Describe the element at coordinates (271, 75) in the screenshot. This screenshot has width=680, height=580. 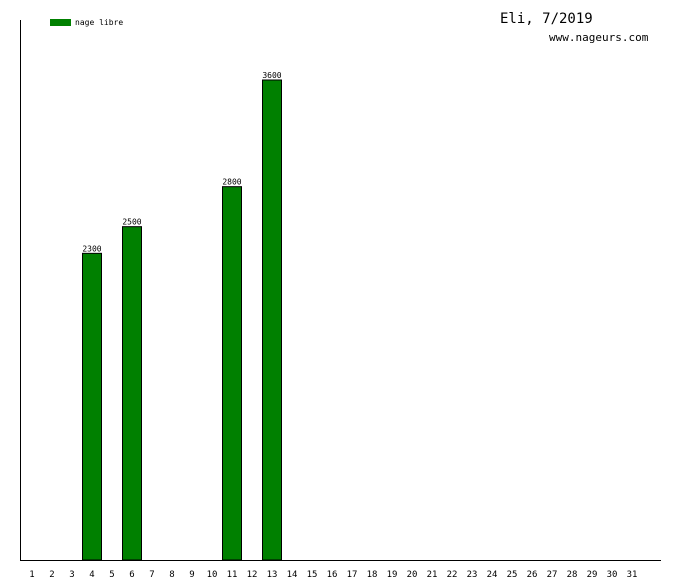
I see `bar-value-label: 3600` at that location.